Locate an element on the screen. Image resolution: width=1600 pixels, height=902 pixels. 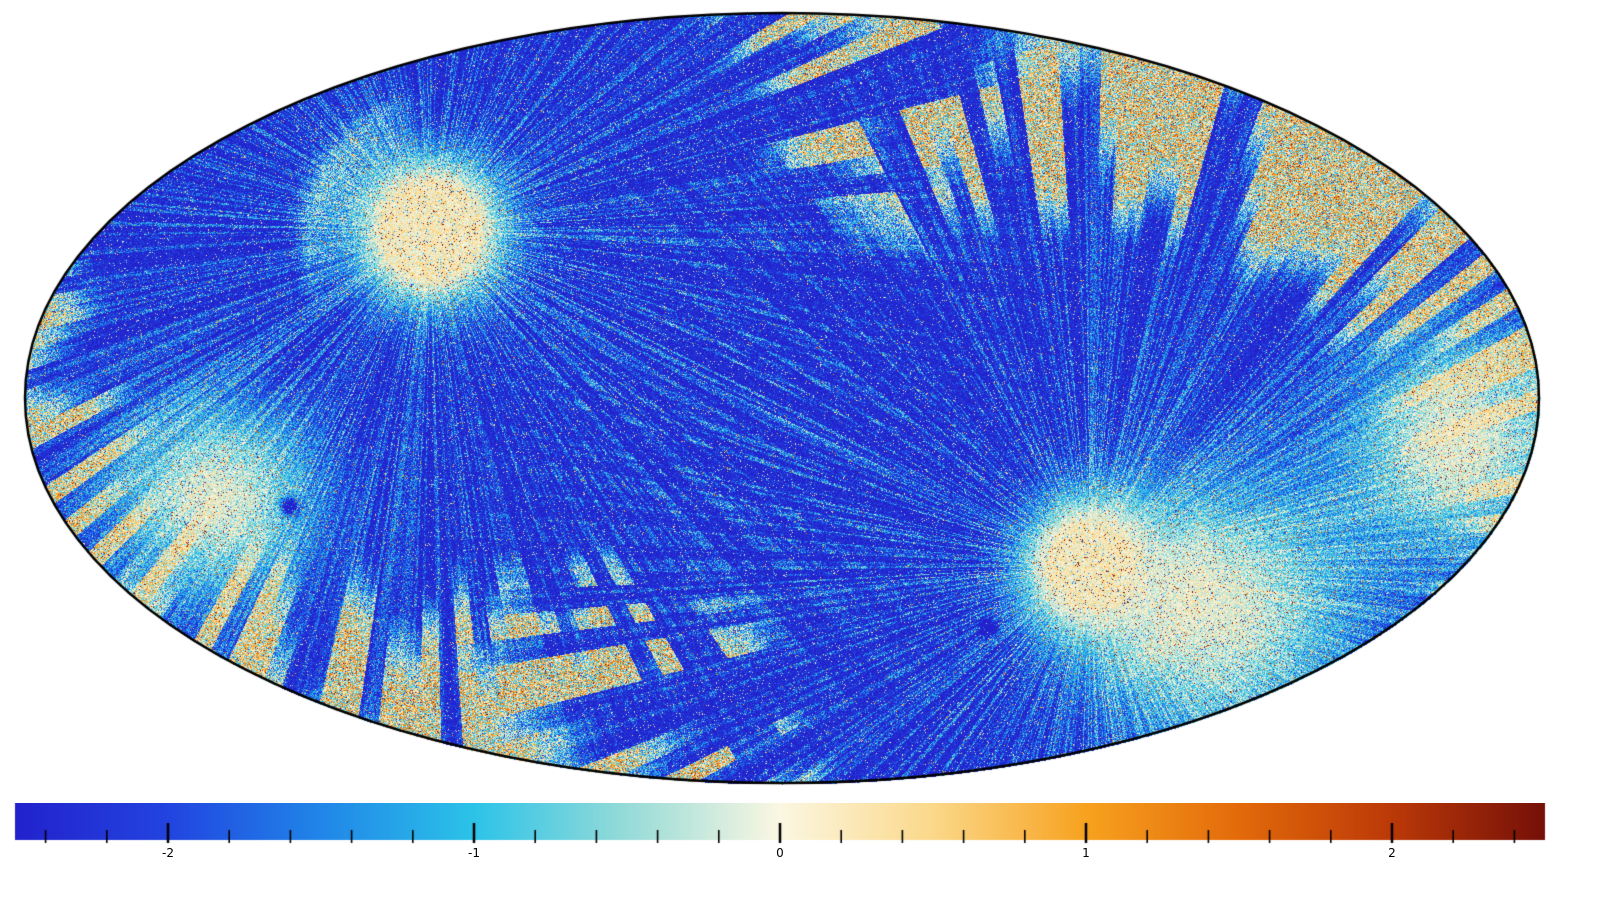
colorbar-tick-label: 1 is located at coordinates (1086, 853).